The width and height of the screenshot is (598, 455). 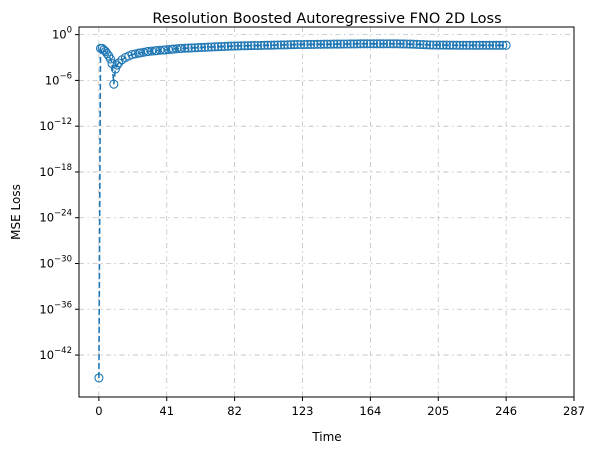 I want to click on y-axis: 100 10−6 10−12 10−18 10−24 10−30 10−36 10−42, so click(x=59, y=194).